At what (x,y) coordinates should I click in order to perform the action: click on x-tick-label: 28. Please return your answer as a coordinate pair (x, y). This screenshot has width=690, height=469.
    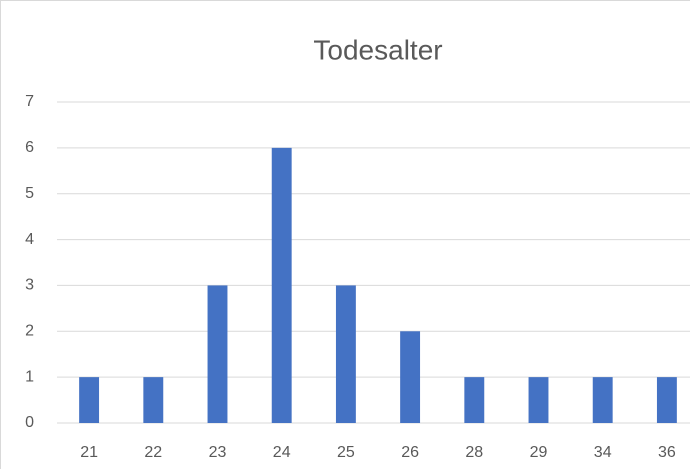
    Looking at the image, I should click on (474, 452).